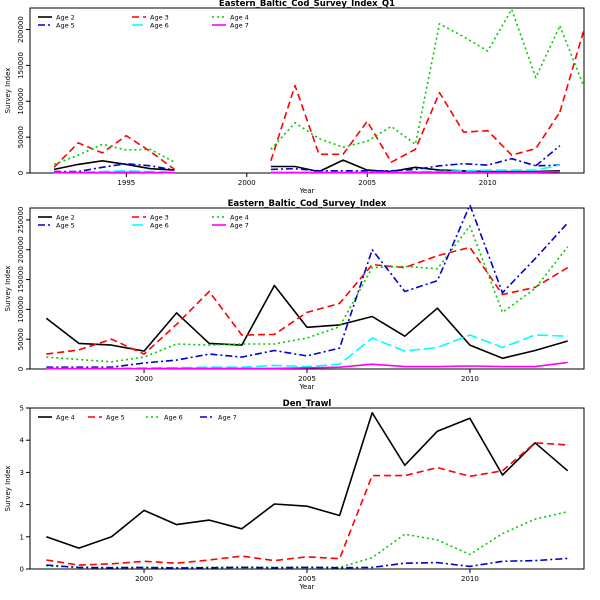  What do you see at coordinates (126, 183) in the screenshot?
I see `x-tick-label: 1995` at bounding box center [126, 183].